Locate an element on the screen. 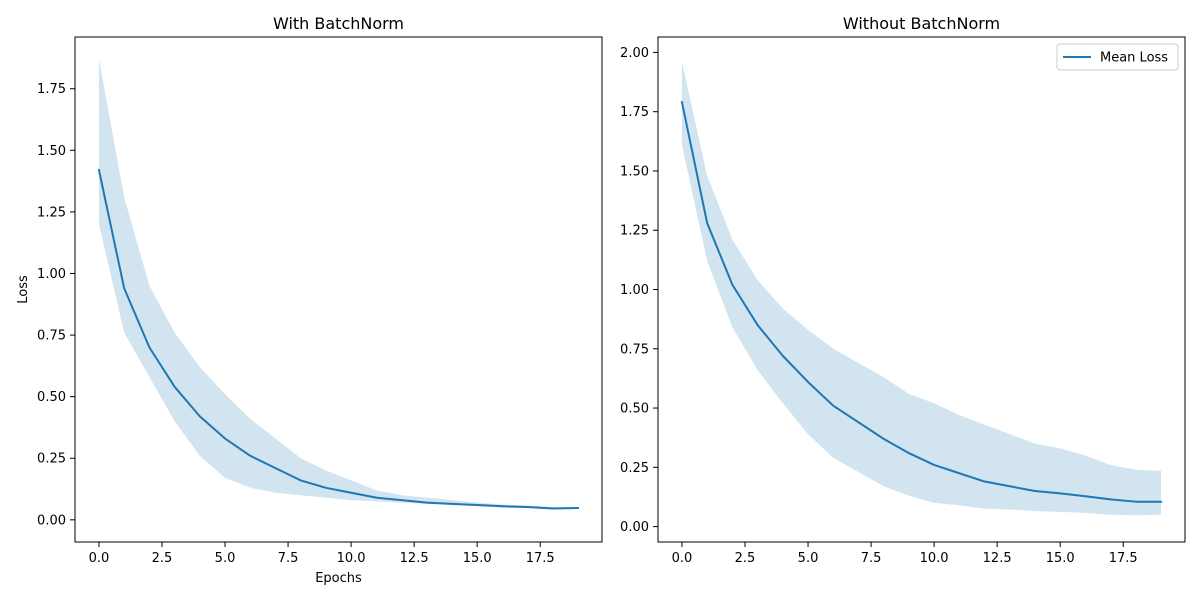 The width and height of the screenshot is (1200, 600). x-axis-label: Epochs is located at coordinates (338, 578).